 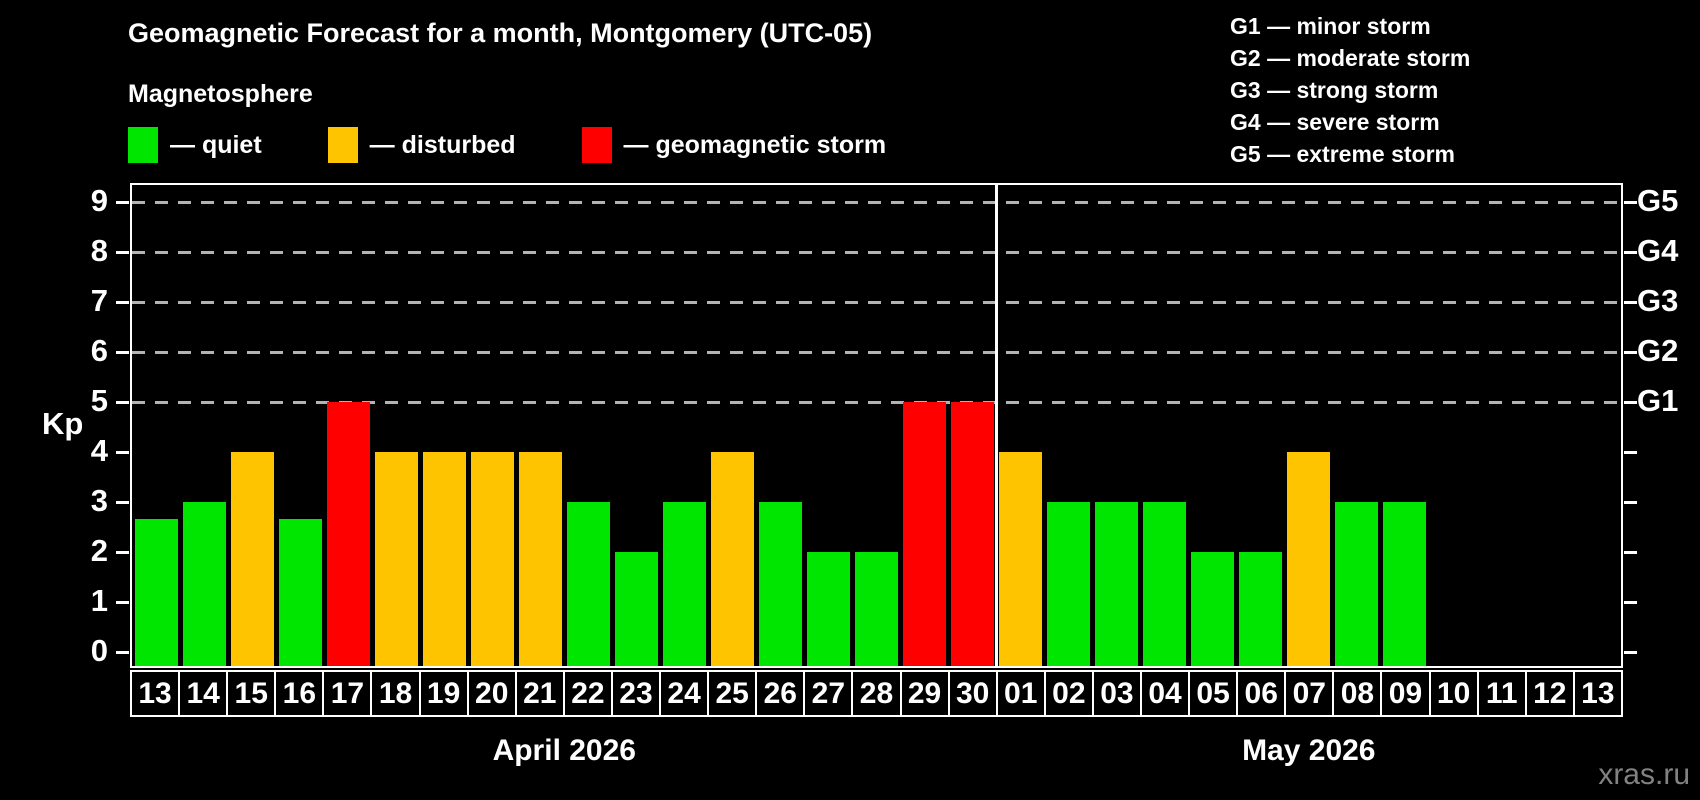 I want to click on day-label-23: 23, so click(x=636, y=693).